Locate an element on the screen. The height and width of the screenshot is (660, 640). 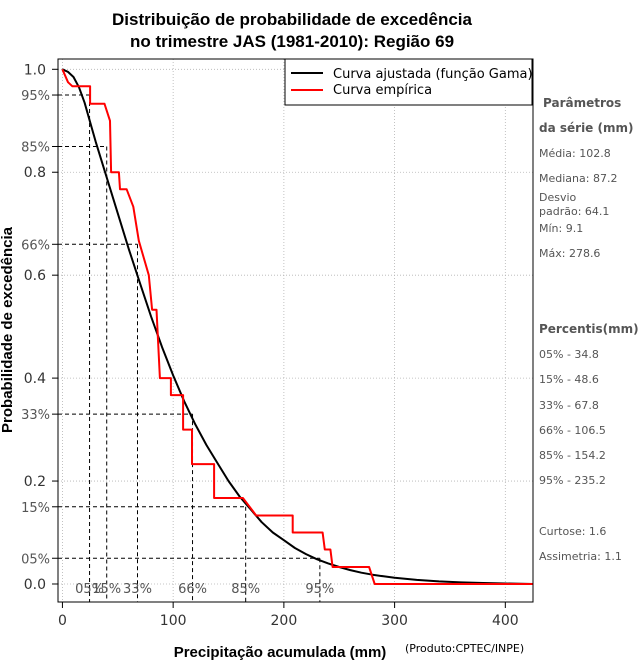
percentis-heading: Percentis(mm) is located at coordinates (589, 329).